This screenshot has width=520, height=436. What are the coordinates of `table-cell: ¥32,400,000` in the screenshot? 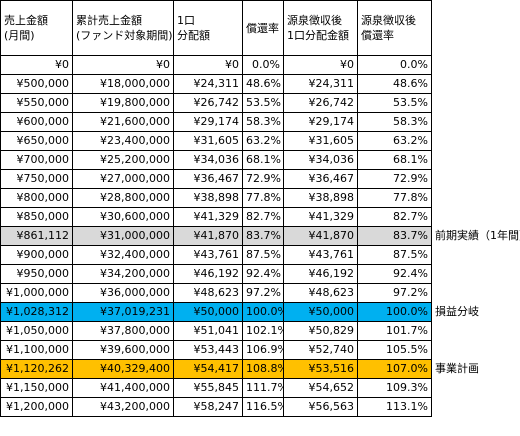 It's located at (123, 255).